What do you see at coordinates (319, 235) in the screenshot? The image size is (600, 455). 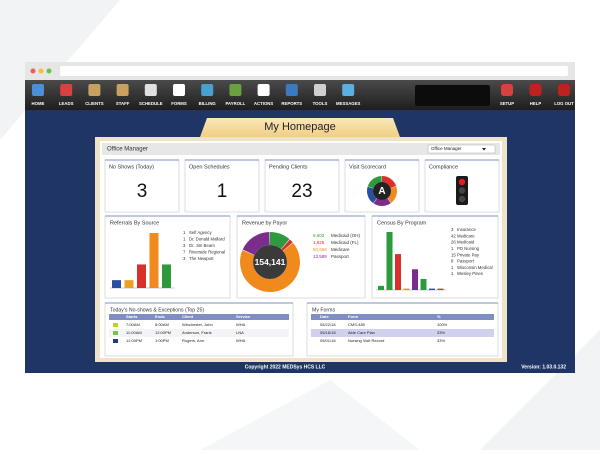 I see `legend-amount: 8,602` at bounding box center [319, 235].